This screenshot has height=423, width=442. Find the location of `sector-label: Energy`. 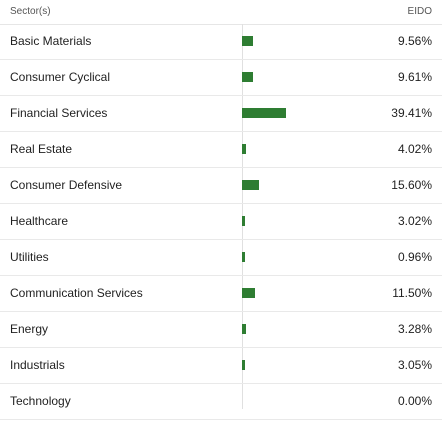

sector-label: Energy is located at coordinates (29, 329).